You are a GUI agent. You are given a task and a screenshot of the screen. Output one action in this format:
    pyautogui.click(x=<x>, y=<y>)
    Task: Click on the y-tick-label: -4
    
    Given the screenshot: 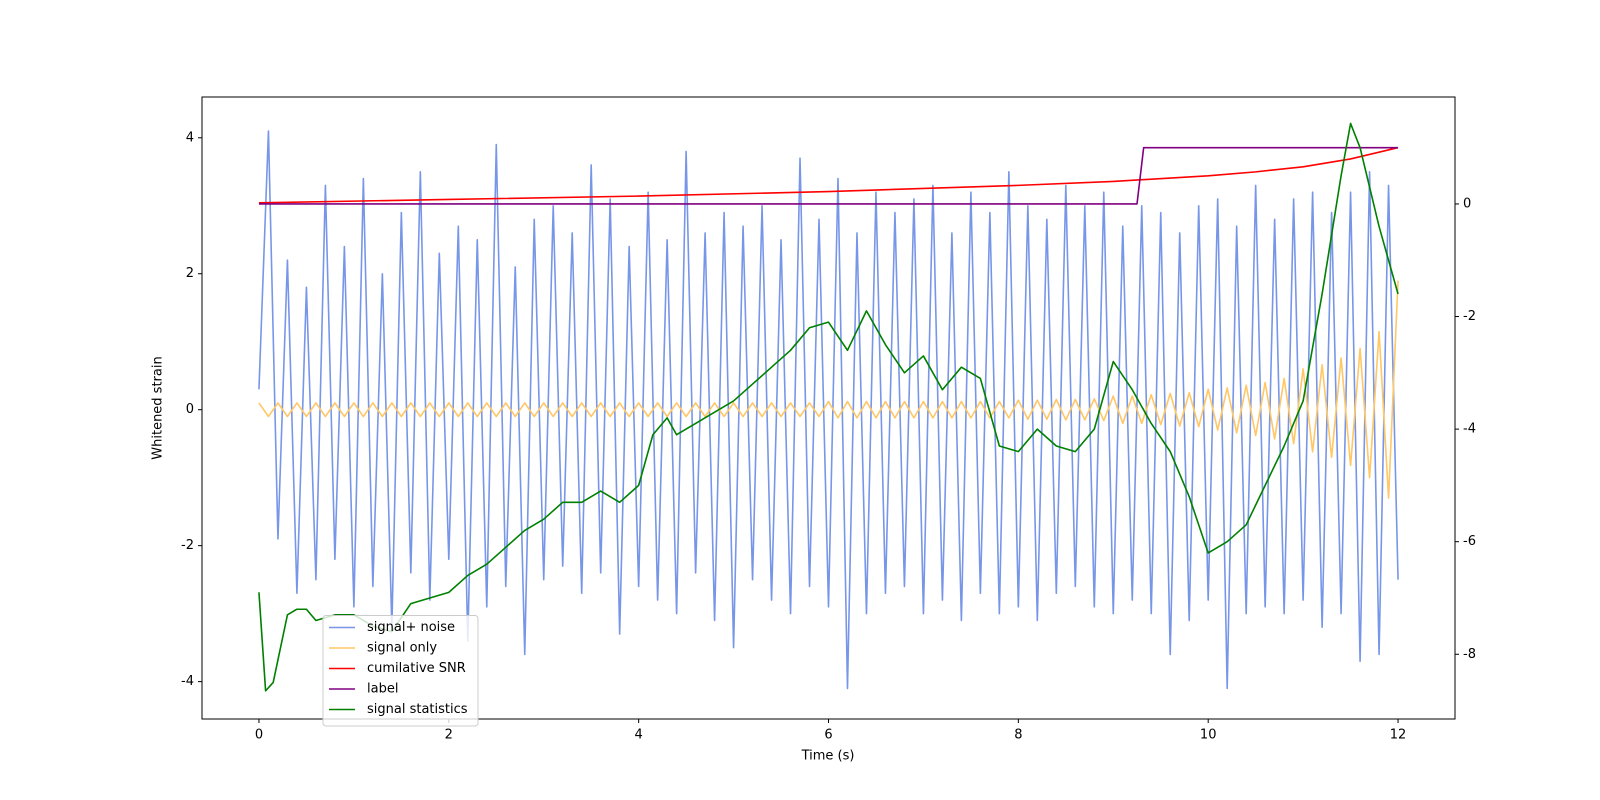 What is the action you would take?
    pyautogui.click(x=187, y=681)
    